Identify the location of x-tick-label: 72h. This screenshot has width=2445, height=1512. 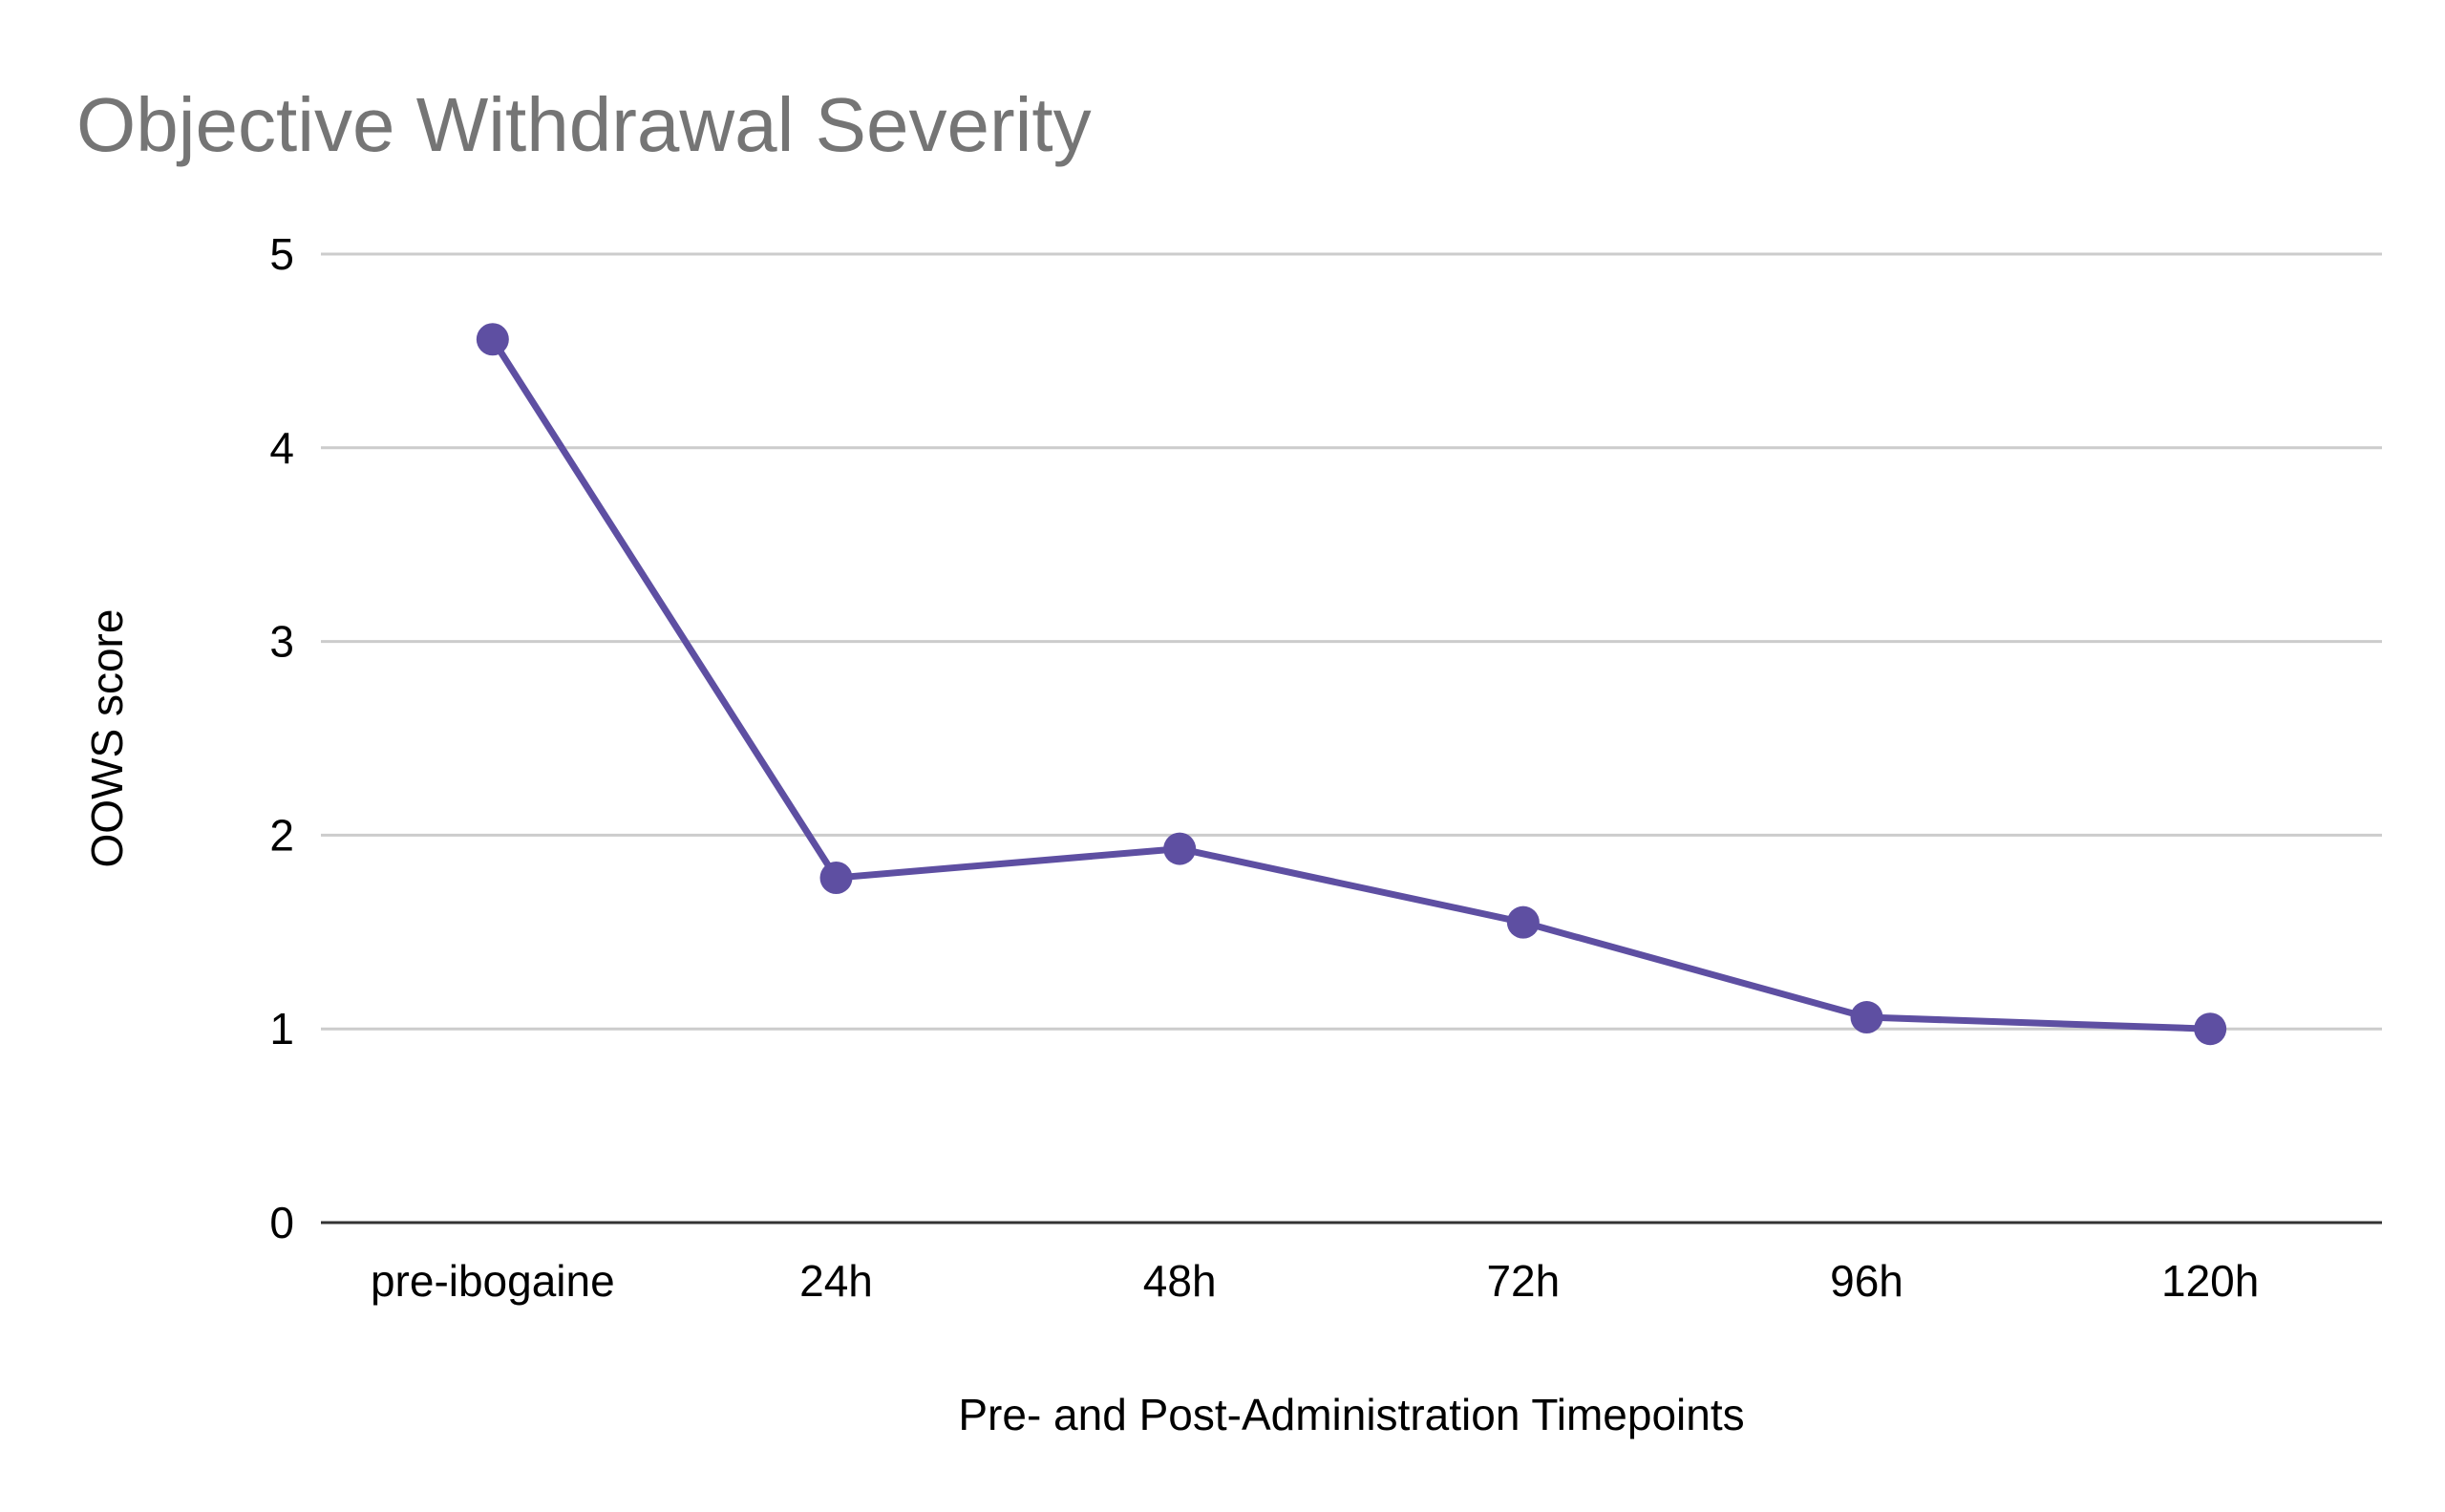
(1523, 1281).